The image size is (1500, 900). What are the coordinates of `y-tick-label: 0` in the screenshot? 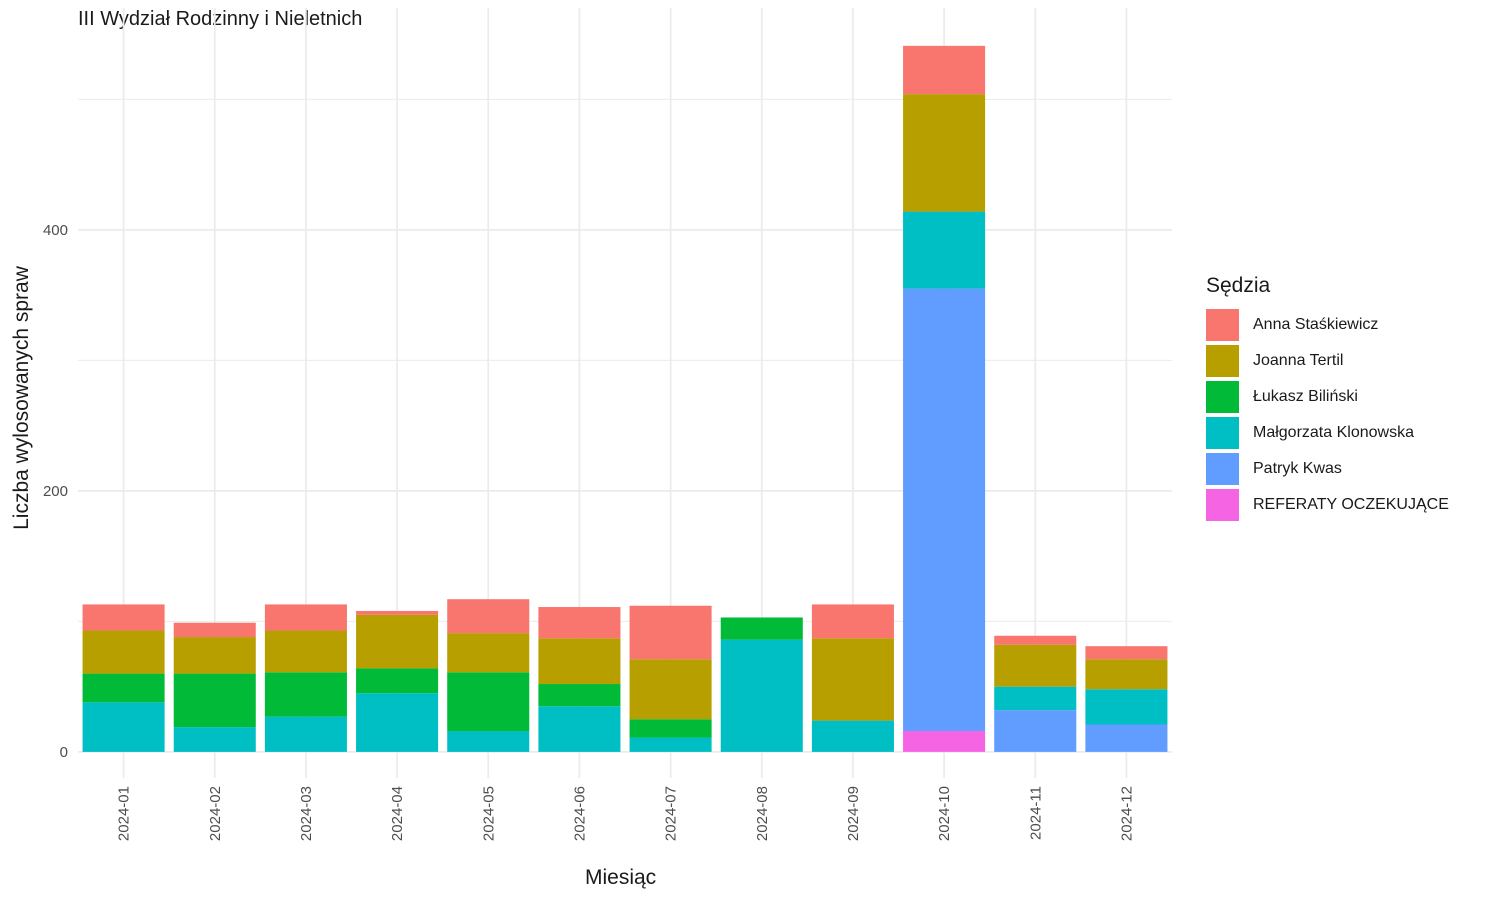 It's located at (64, 752).